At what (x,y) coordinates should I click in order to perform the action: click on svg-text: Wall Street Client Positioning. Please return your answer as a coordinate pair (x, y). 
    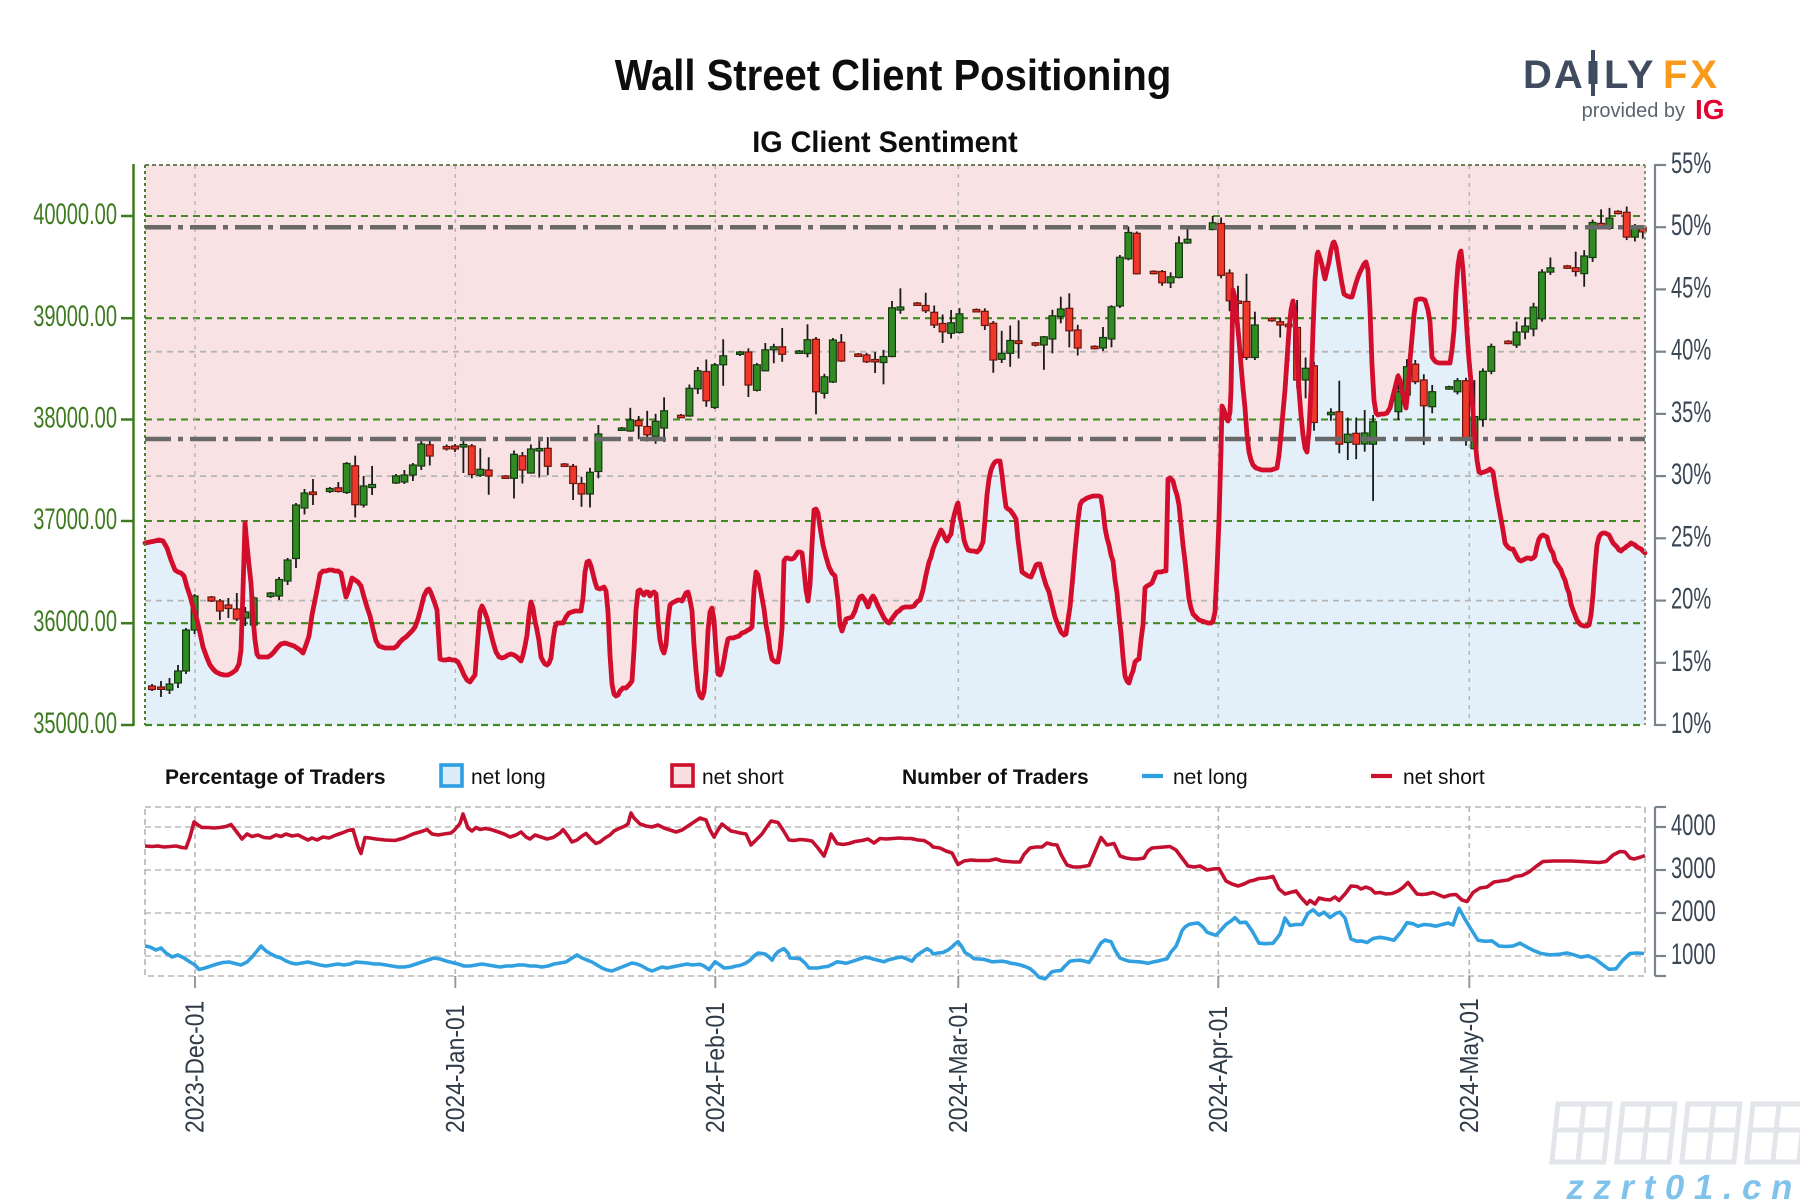
    Looking at the image, I should click on (893, 74).